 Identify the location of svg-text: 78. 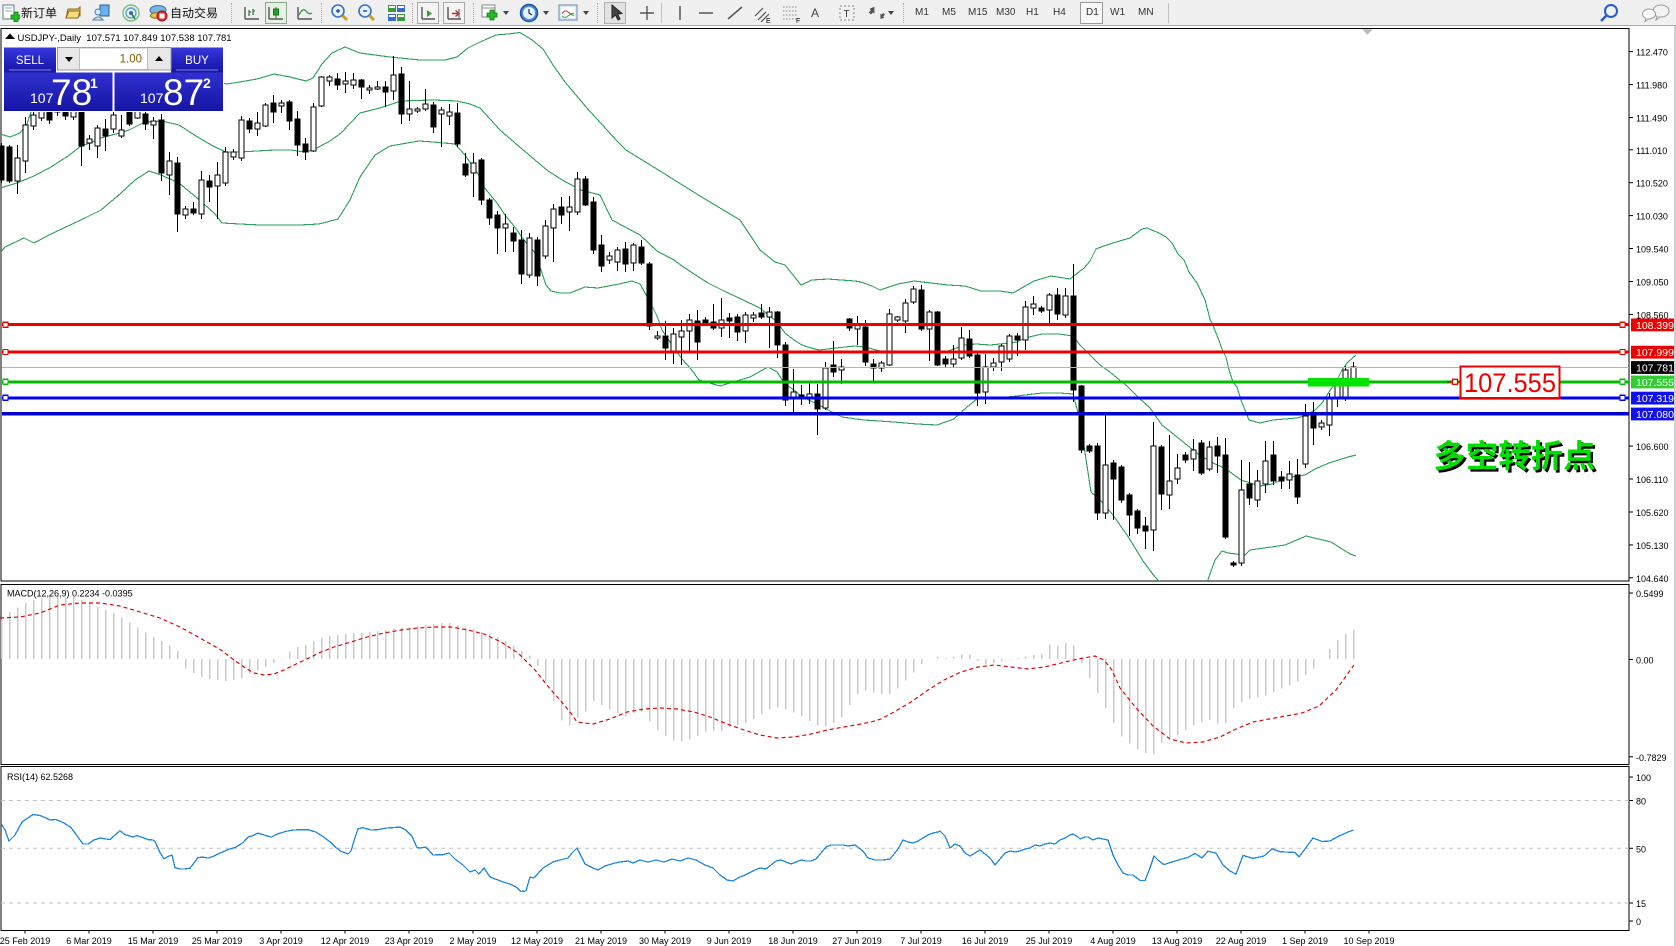
(71, 92).